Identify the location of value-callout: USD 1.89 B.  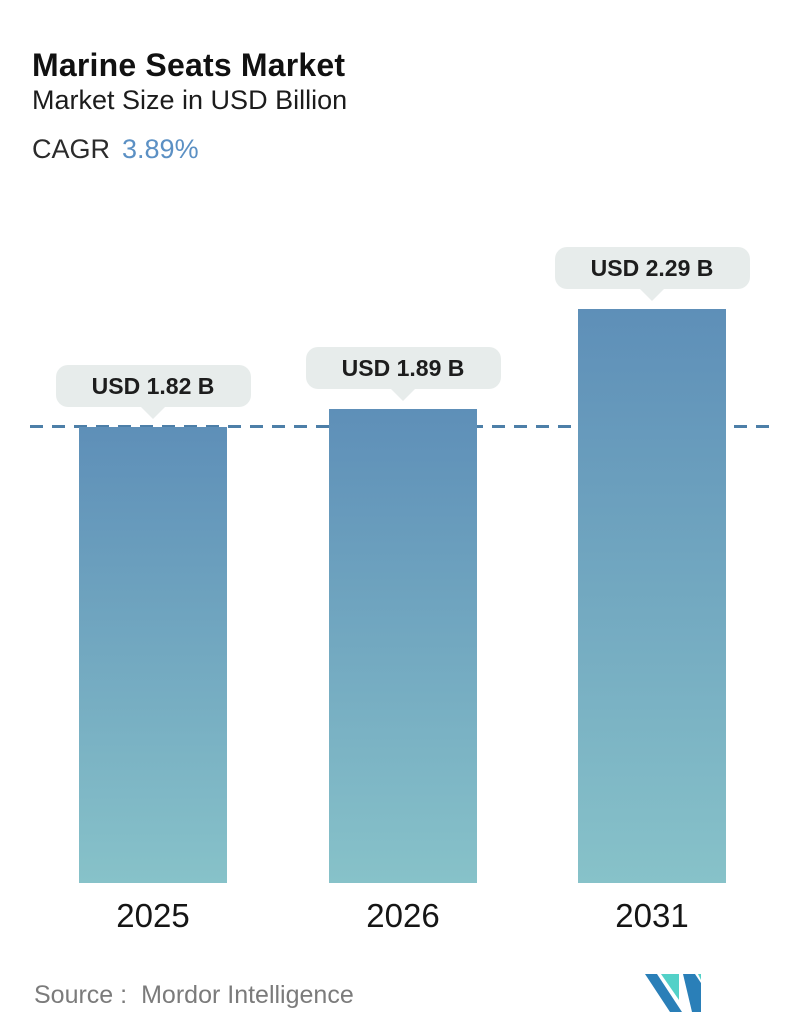
(403, 368).